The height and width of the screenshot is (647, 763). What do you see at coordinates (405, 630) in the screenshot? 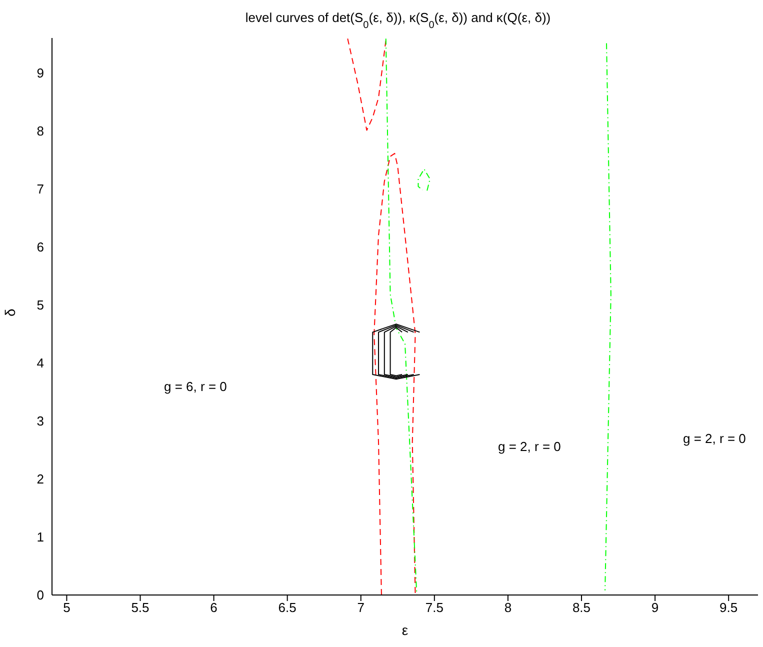
I see `x-axis-title: ε` at bounding box center [405, 630].